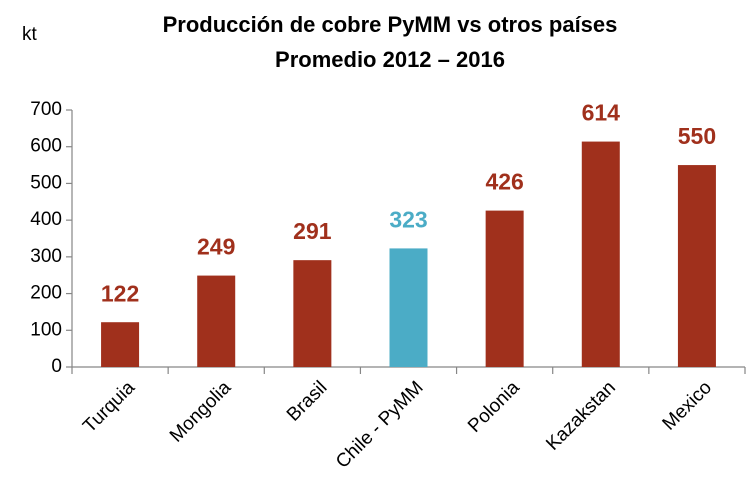 This screenshot has height=503, width=751. What do you see at coordinates (46, 256) in the screenshot?
I see `y-tick-label: 300` at bounding box center [46, 256].